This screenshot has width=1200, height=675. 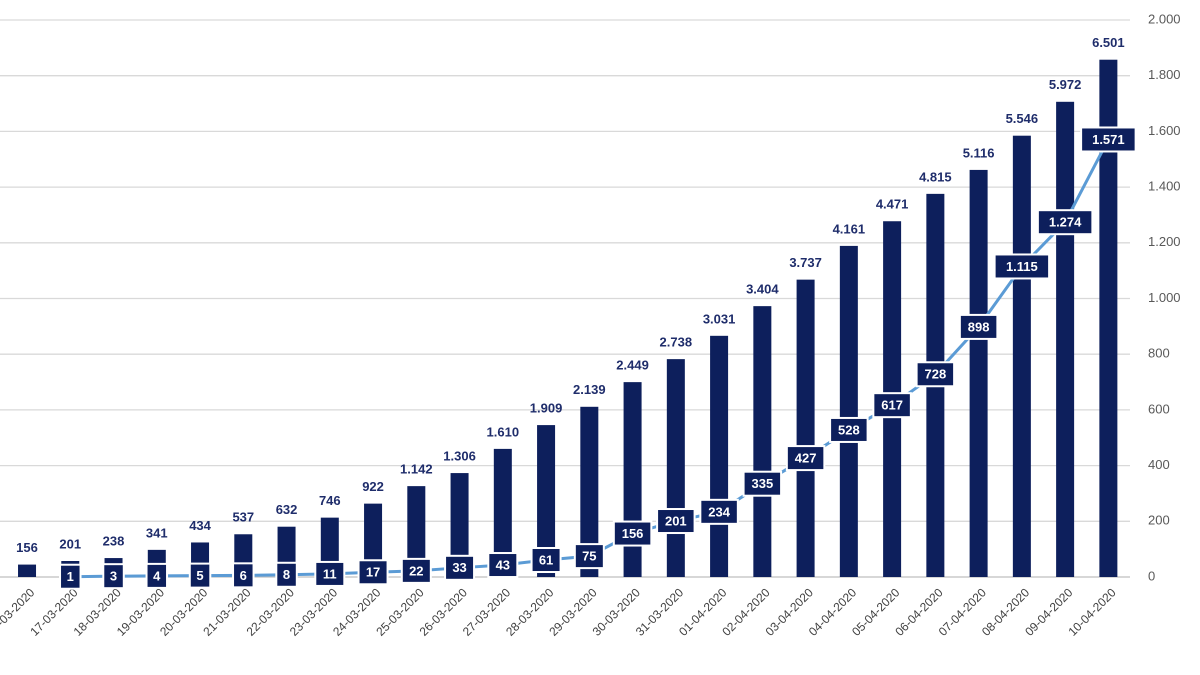 I want to click on line-value-label-group: 11, so click(x=330, y=573).